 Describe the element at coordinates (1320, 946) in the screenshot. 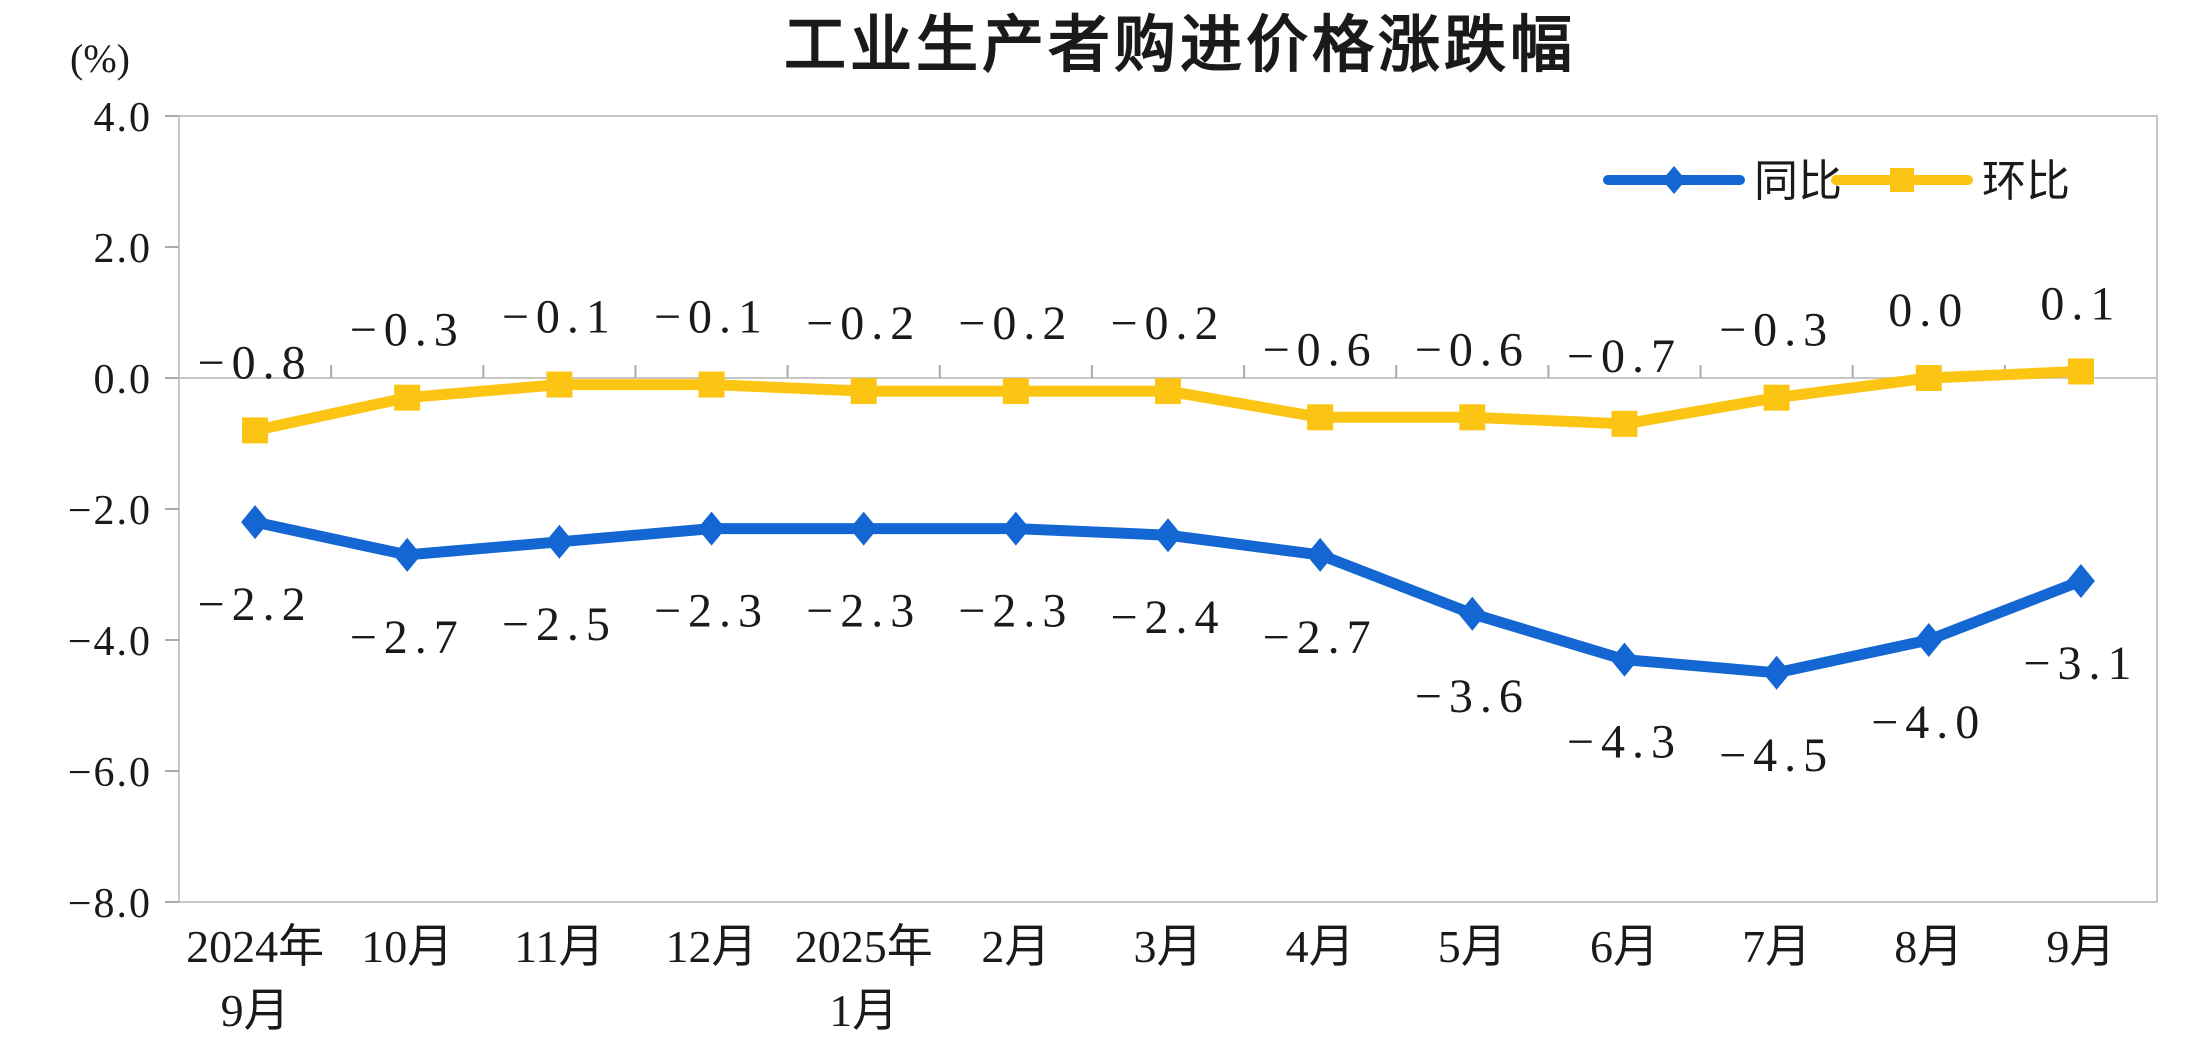

I see `x-axis-label: 4月` at that location.